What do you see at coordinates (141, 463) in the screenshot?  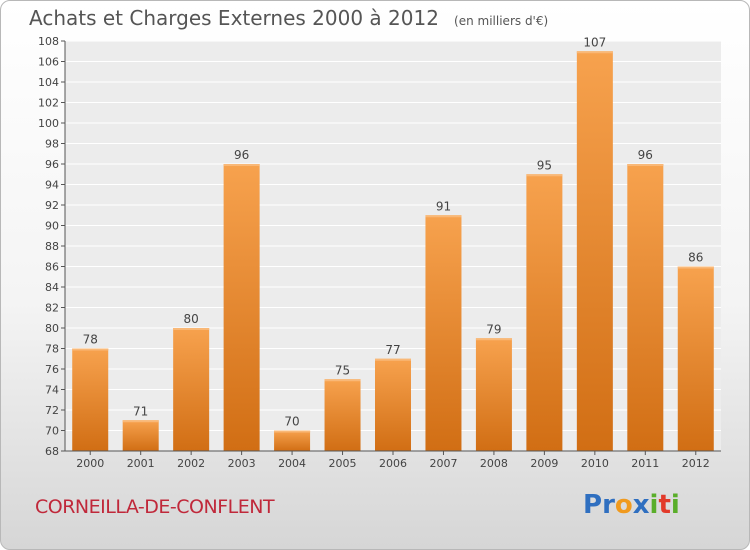 I see `x-tick-label: 2001` at bounding box center [141, 463].